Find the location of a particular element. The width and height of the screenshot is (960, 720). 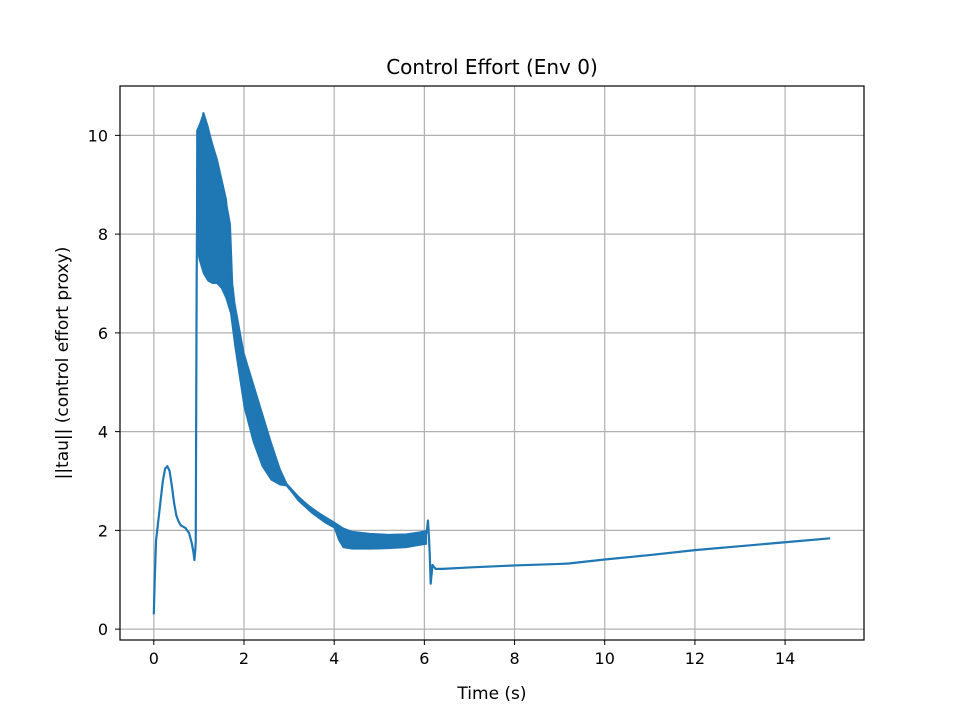

x-tick-label: 8 is located at coordinates (514, 658).